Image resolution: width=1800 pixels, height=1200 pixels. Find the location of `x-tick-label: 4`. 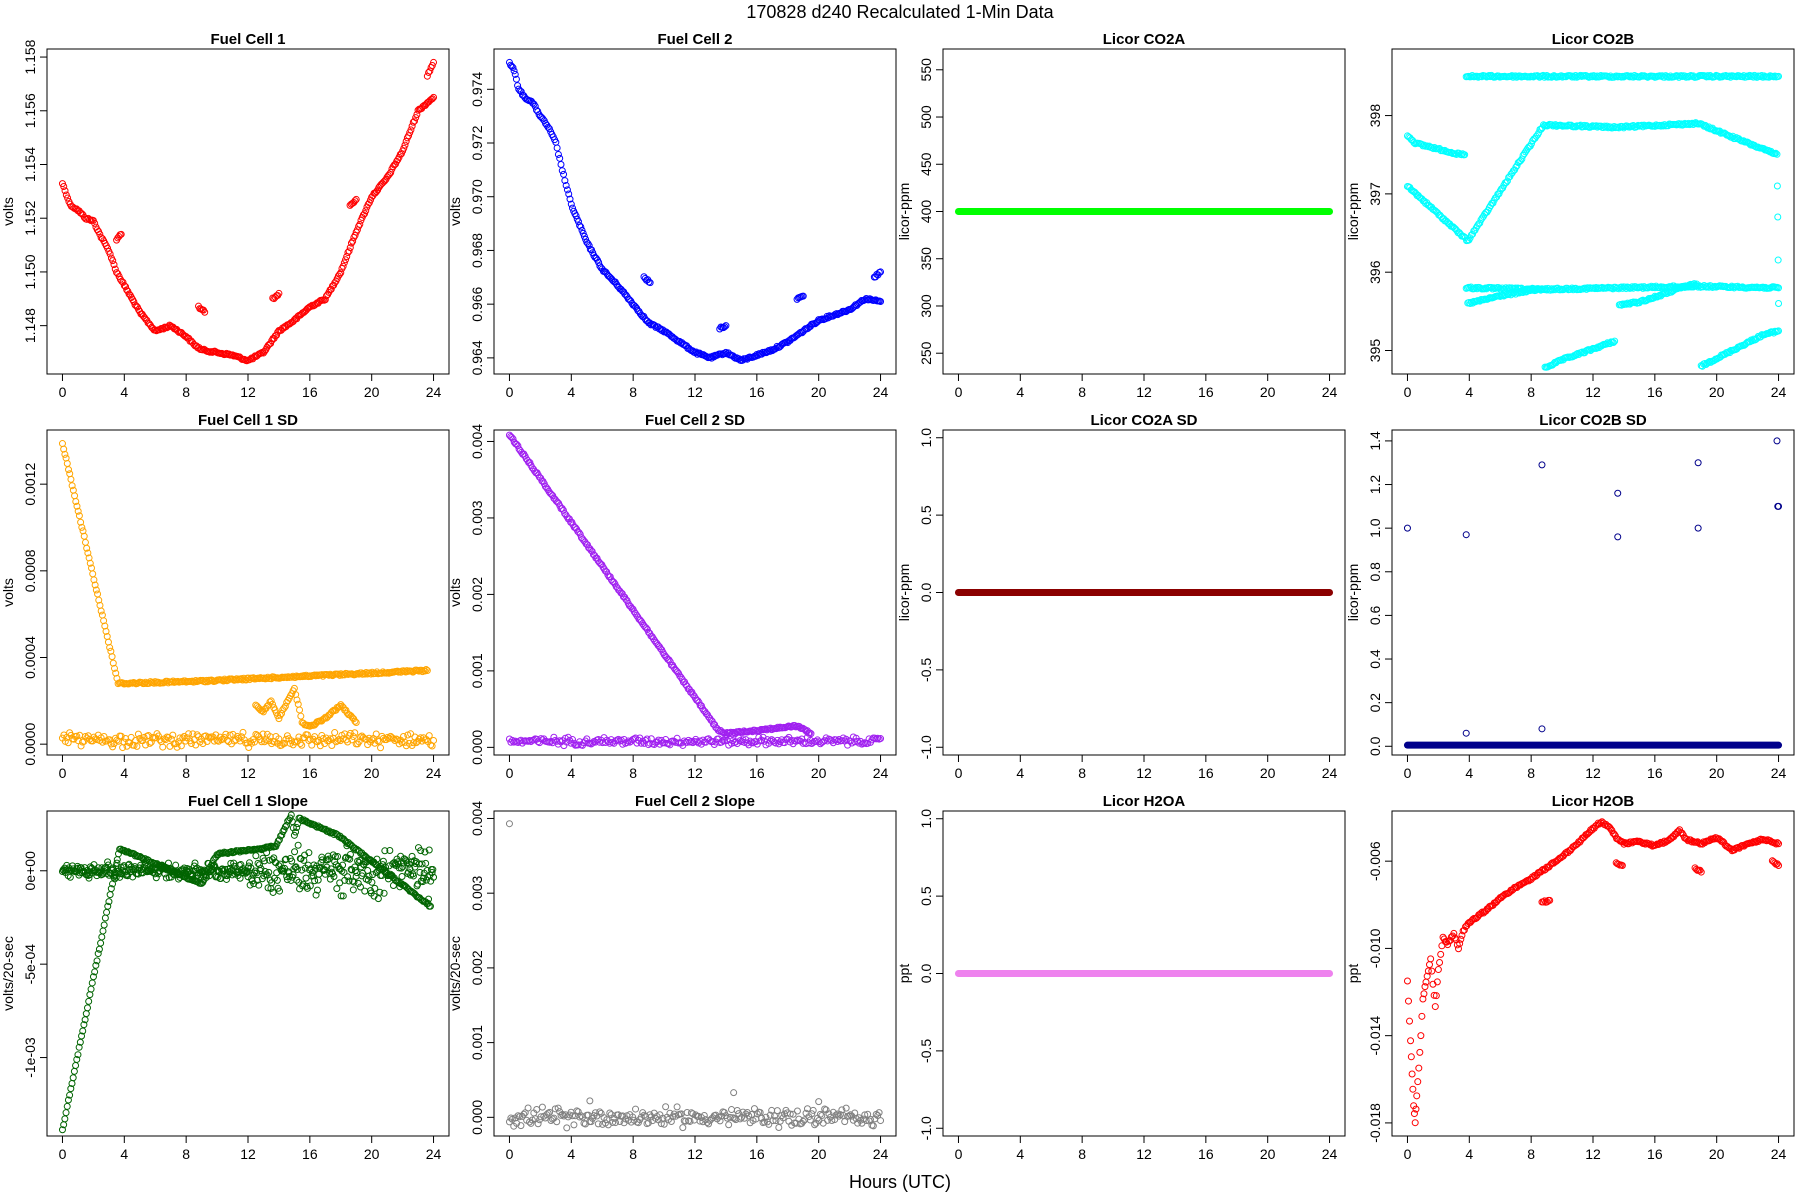

x-tick-label: 4 is located at coordinates (571, 392).